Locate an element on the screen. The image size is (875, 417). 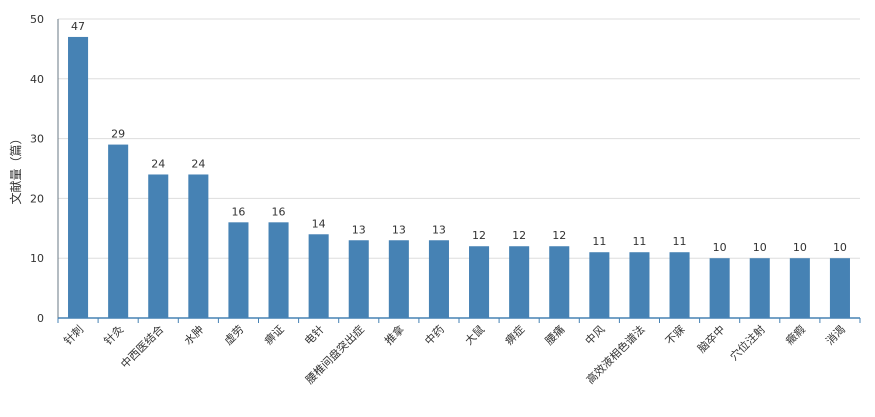
x-tick-label: 大鼠 is located at coordinates (474, 334).